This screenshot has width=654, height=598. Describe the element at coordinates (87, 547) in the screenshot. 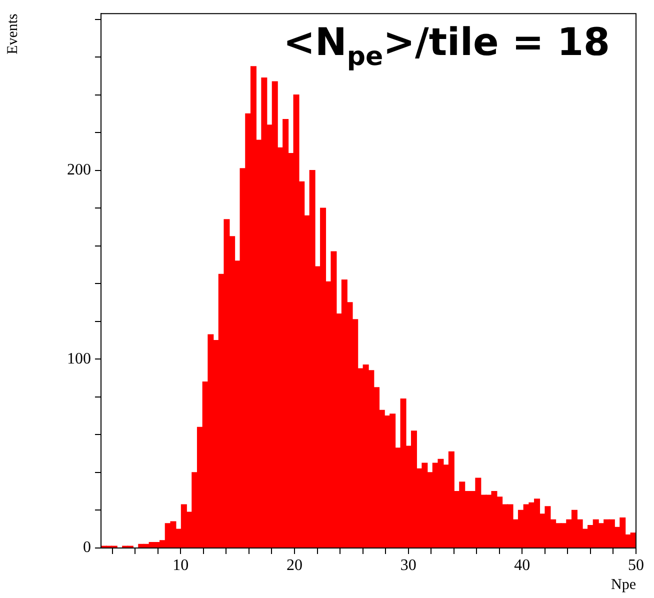

I see `y-tick-label: 0` at that location.